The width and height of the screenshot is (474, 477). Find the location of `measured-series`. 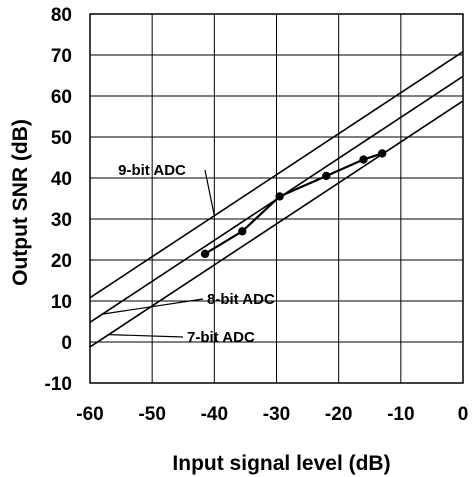

measured-series is located at coordinates (293, 204).